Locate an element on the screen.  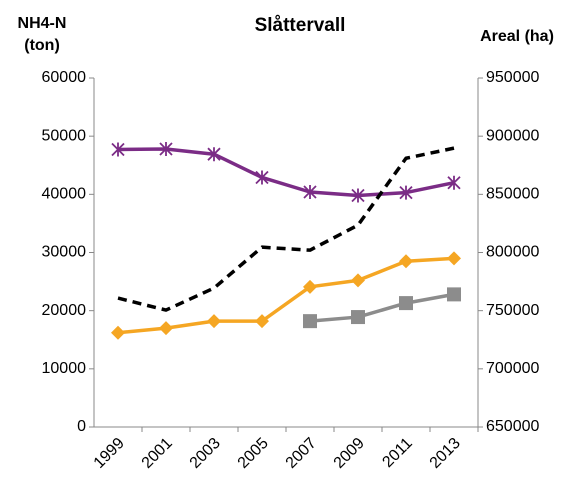
y2-tick-label: 900000 is located at coordinates (512, 135).